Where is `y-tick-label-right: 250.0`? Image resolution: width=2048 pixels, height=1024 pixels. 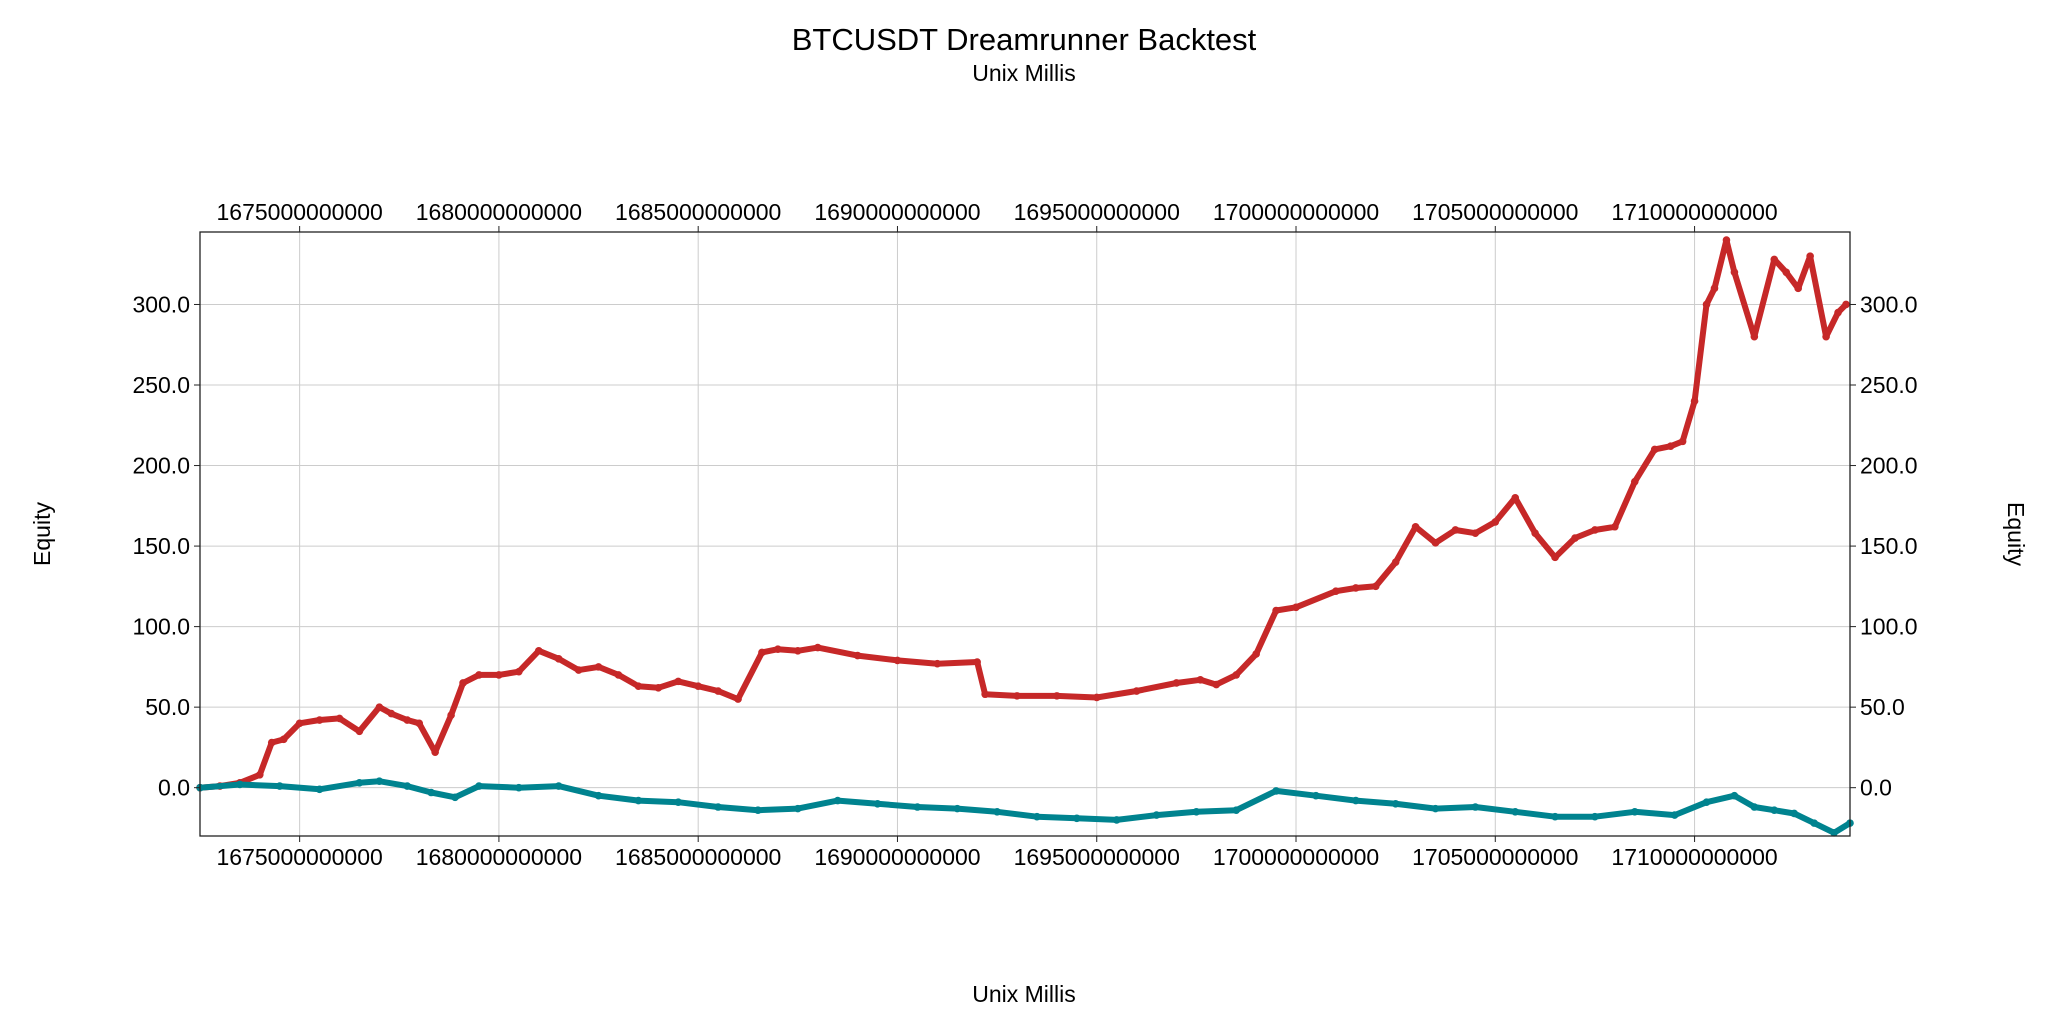 y-tick-label-right: 250.0 is located at coordinates (1889, 385).